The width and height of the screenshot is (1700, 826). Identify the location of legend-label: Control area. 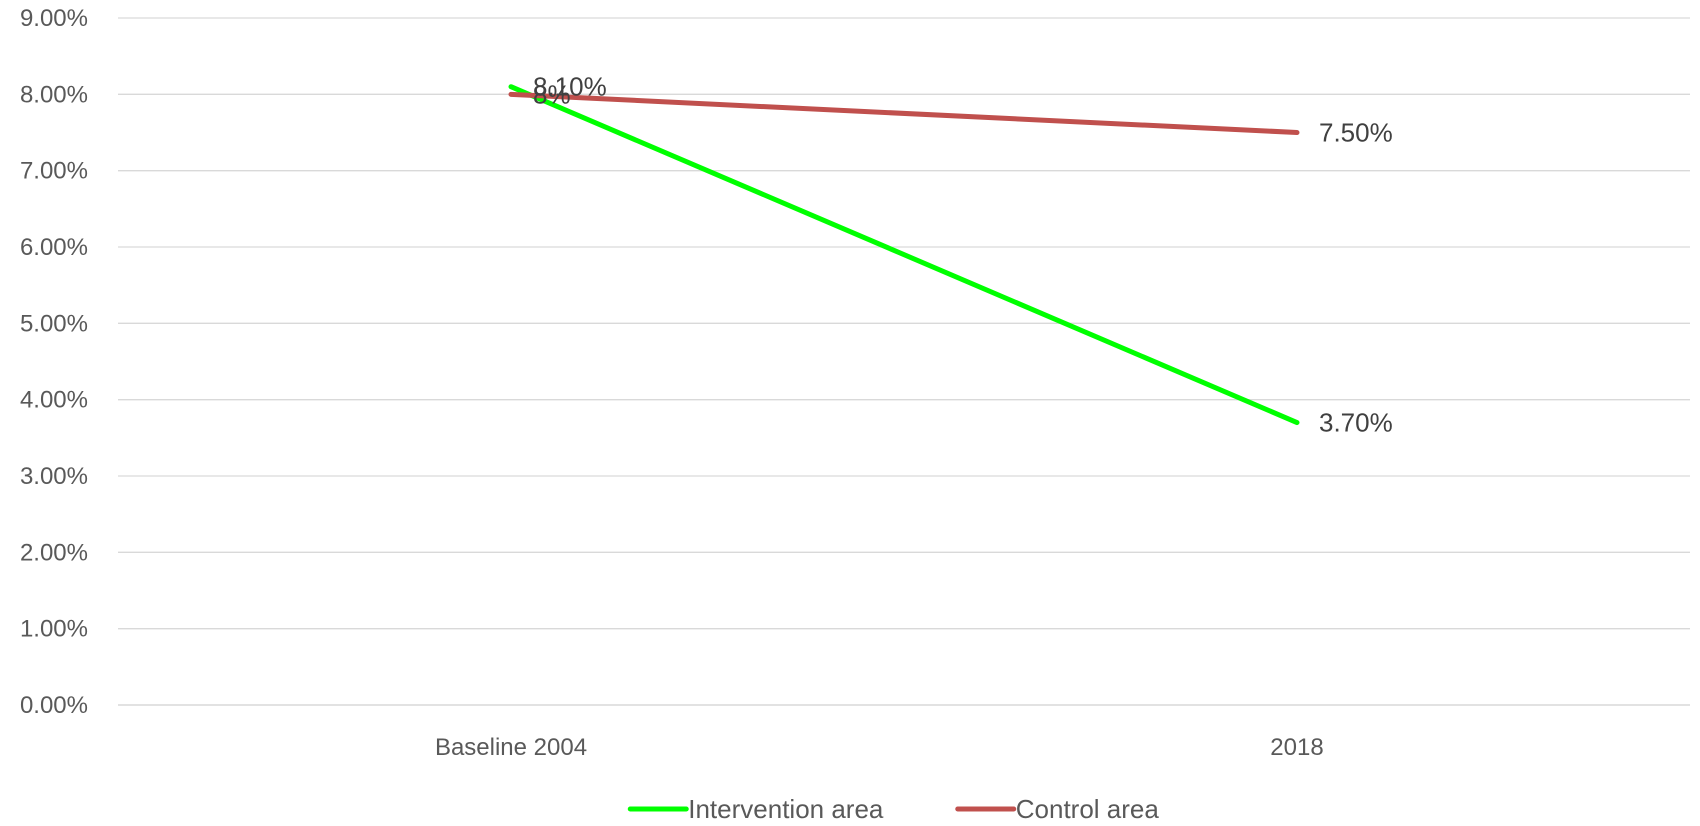
(1088, 809).